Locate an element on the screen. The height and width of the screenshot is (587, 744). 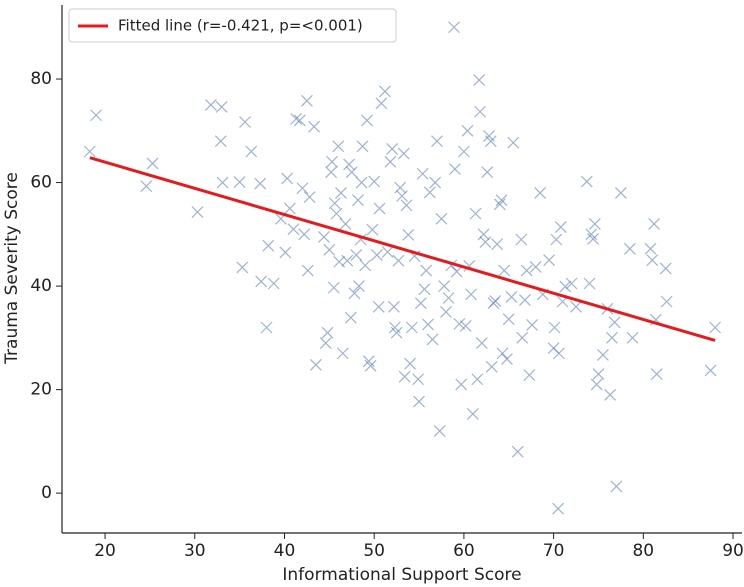
legend-box is located at coordinates (232, 25).